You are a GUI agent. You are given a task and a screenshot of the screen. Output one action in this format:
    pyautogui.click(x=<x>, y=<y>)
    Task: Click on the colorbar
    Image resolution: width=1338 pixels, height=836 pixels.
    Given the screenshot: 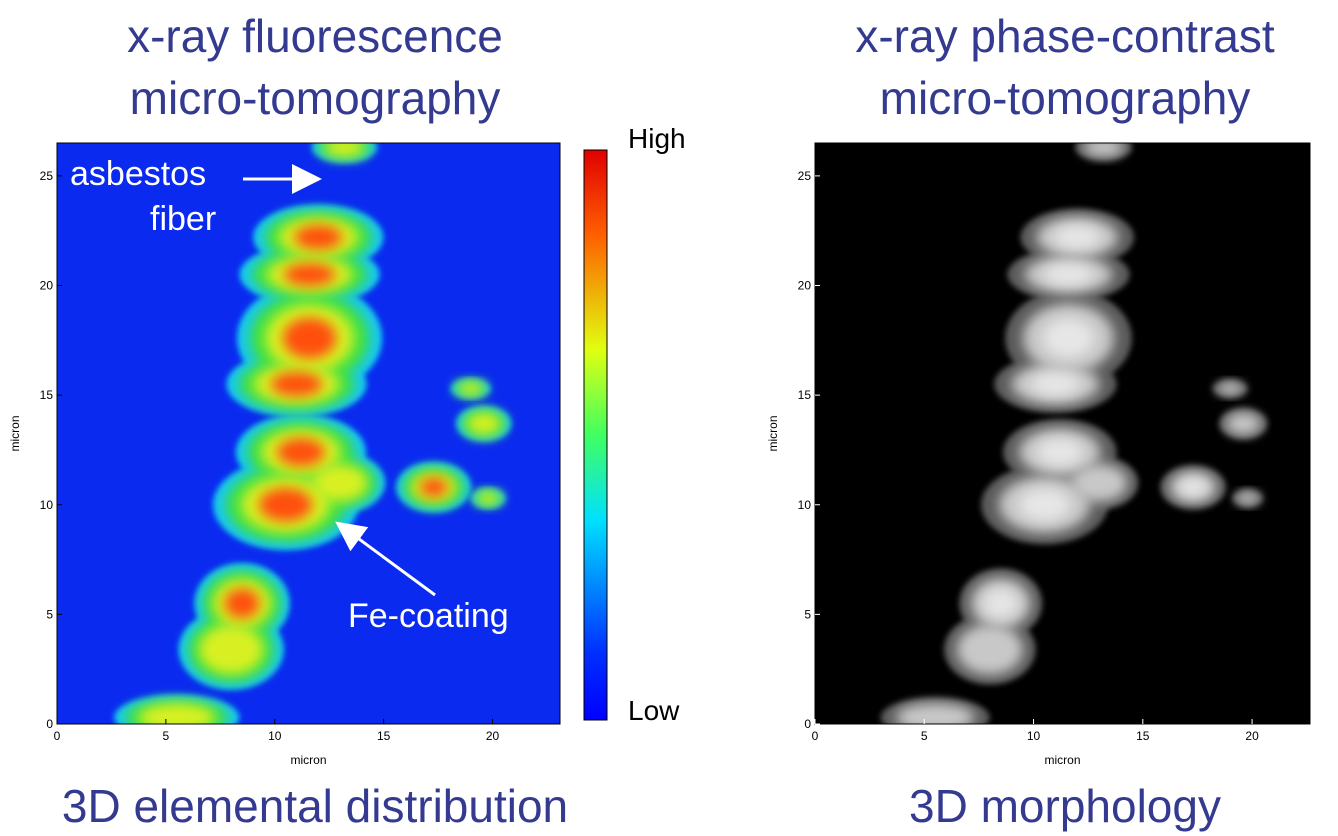 What is the action you would take?
    pyautogui.click(x=595, y=435)
    